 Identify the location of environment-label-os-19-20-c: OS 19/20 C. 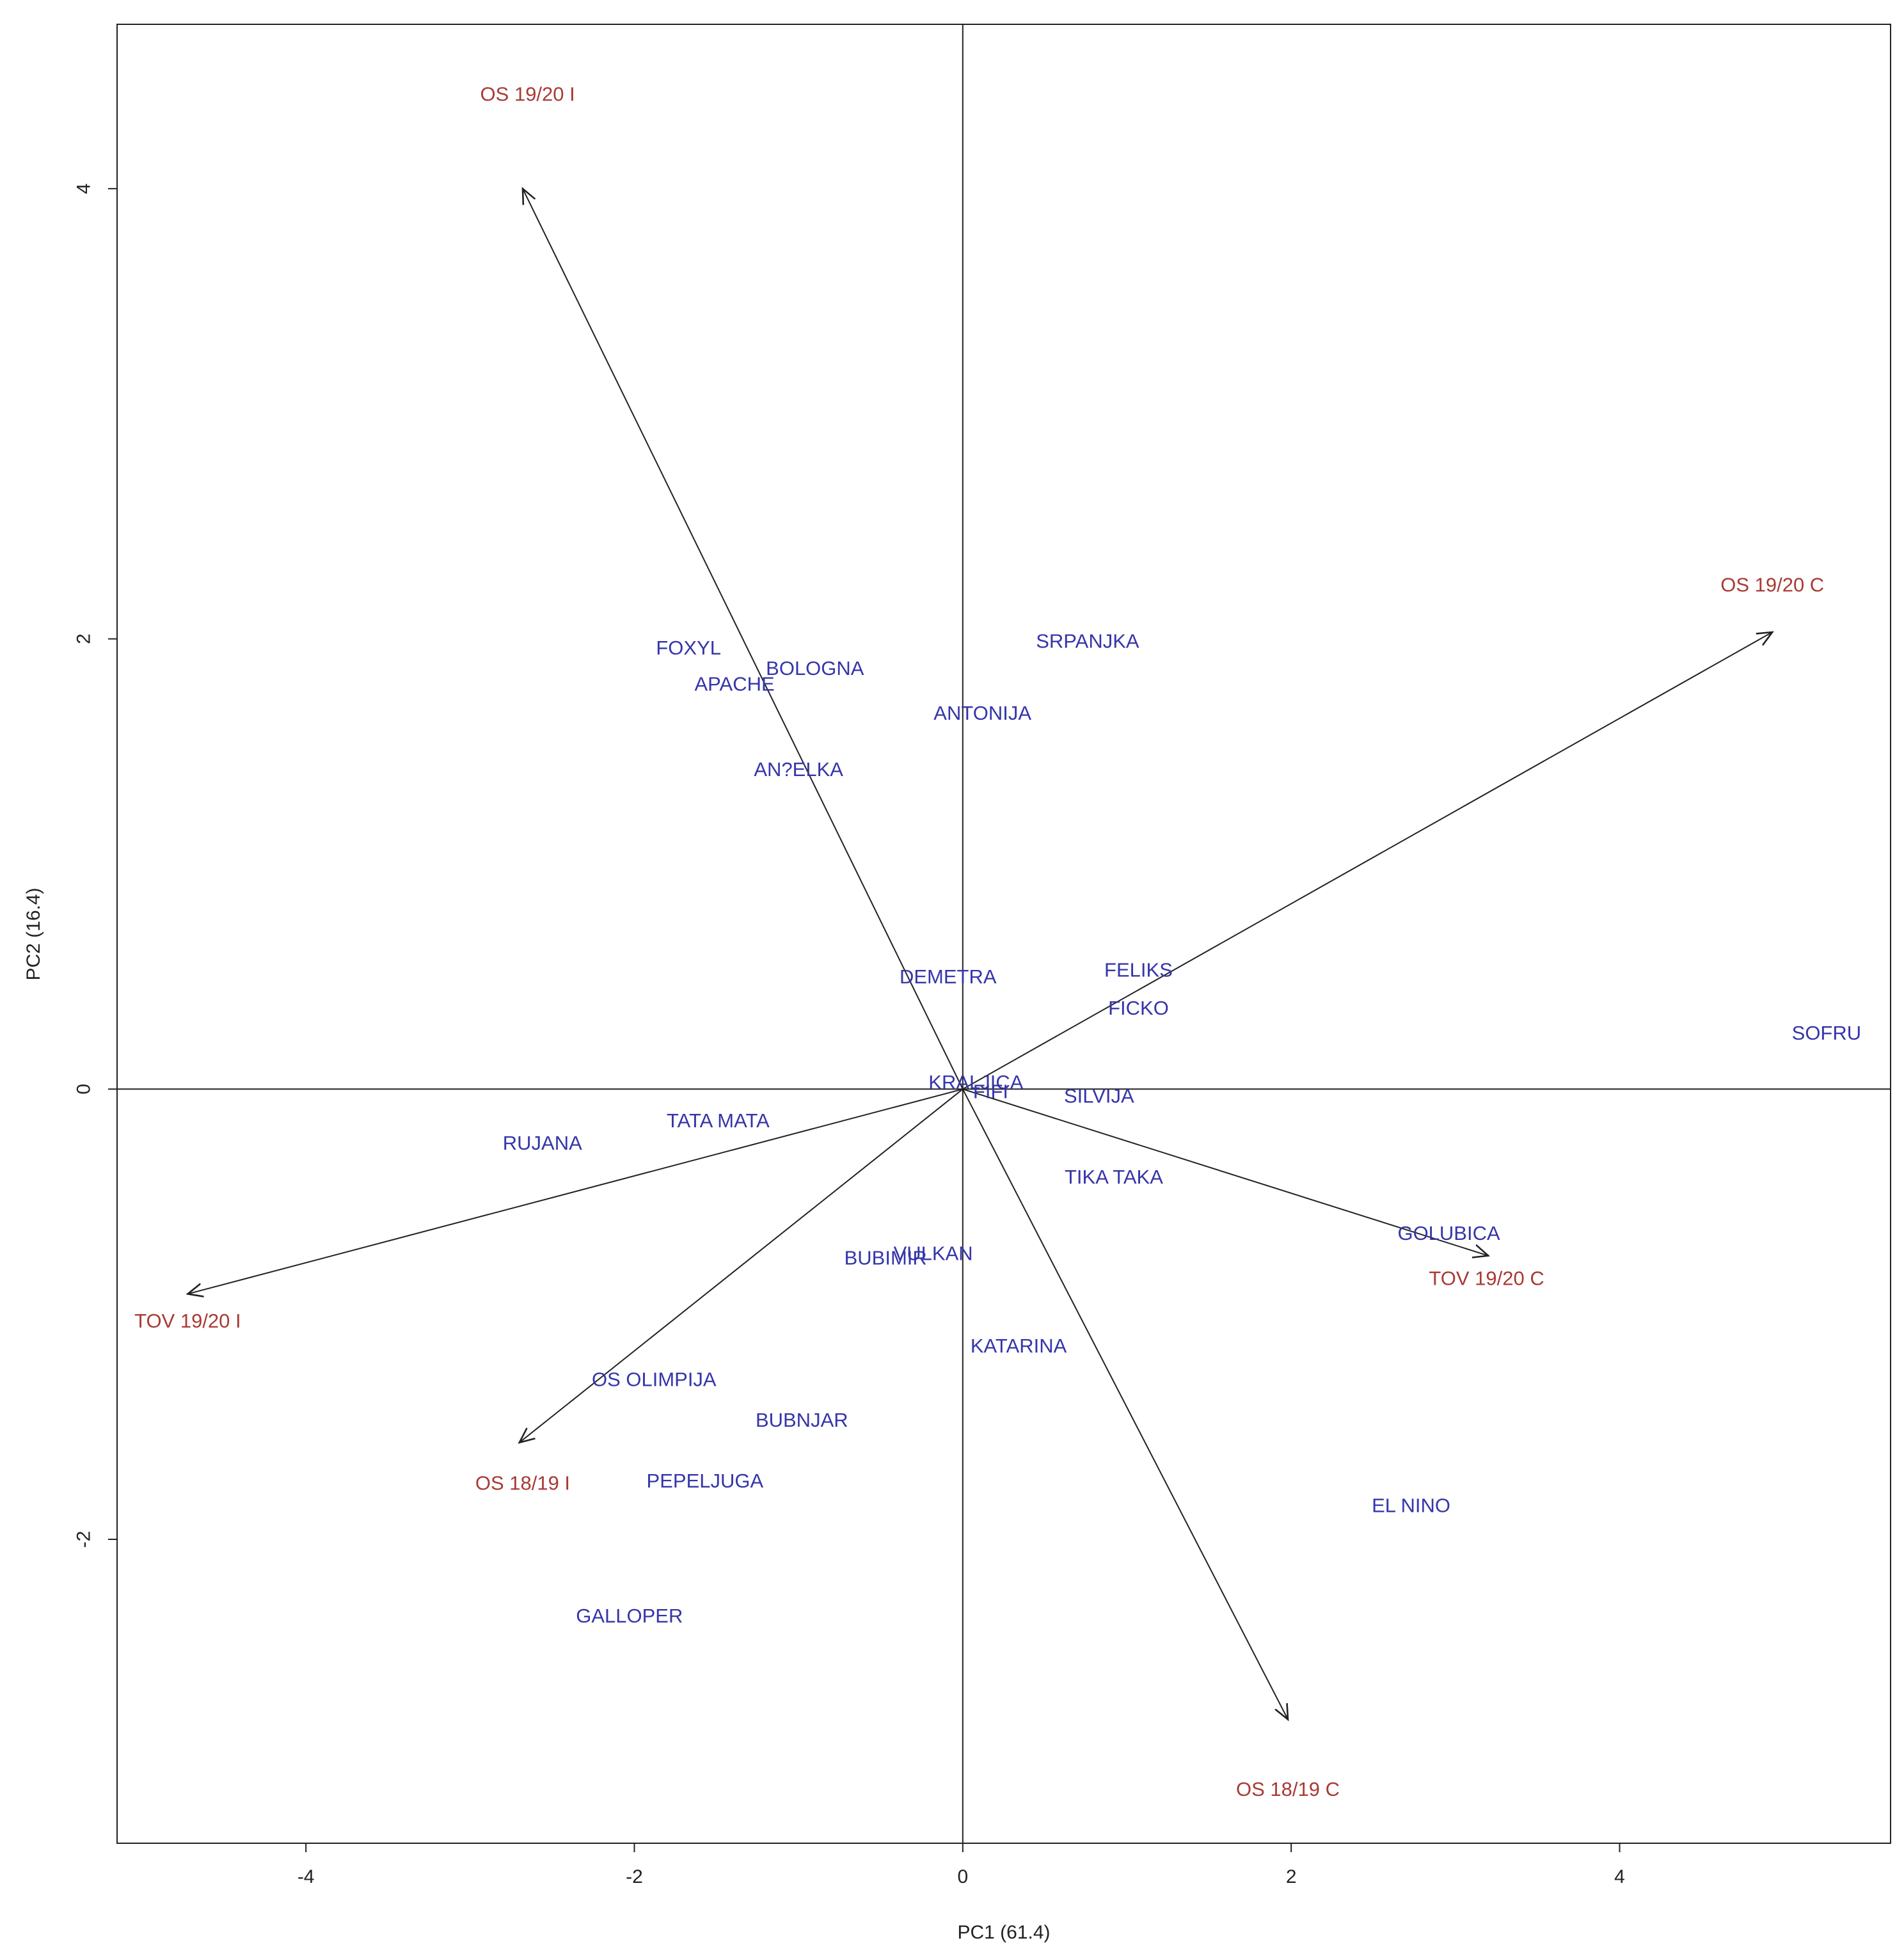
(1772, 585).